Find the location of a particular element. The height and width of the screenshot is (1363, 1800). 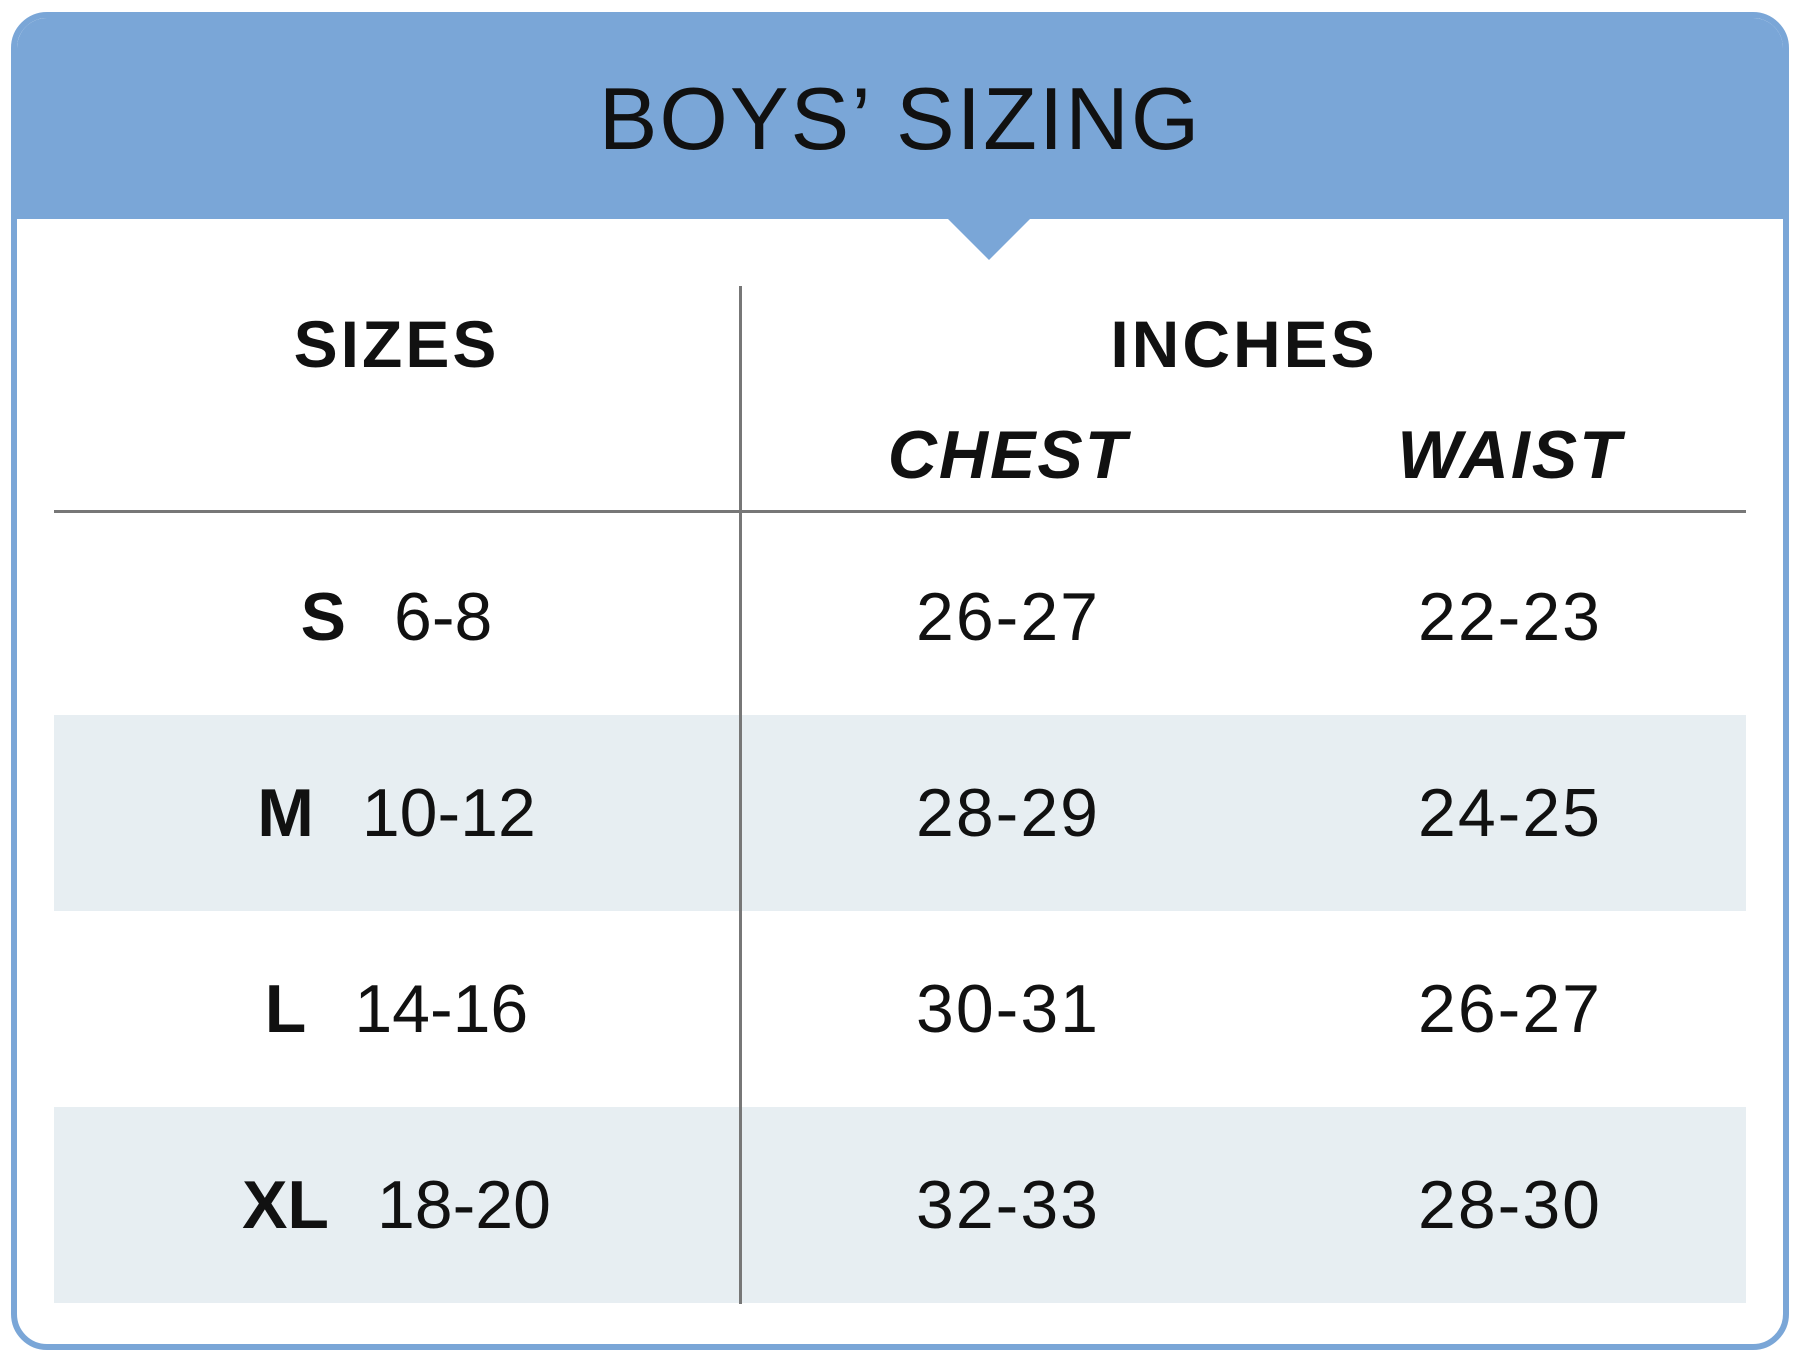

waist-value: 26-27 is located at coordinates (1510, 1009).